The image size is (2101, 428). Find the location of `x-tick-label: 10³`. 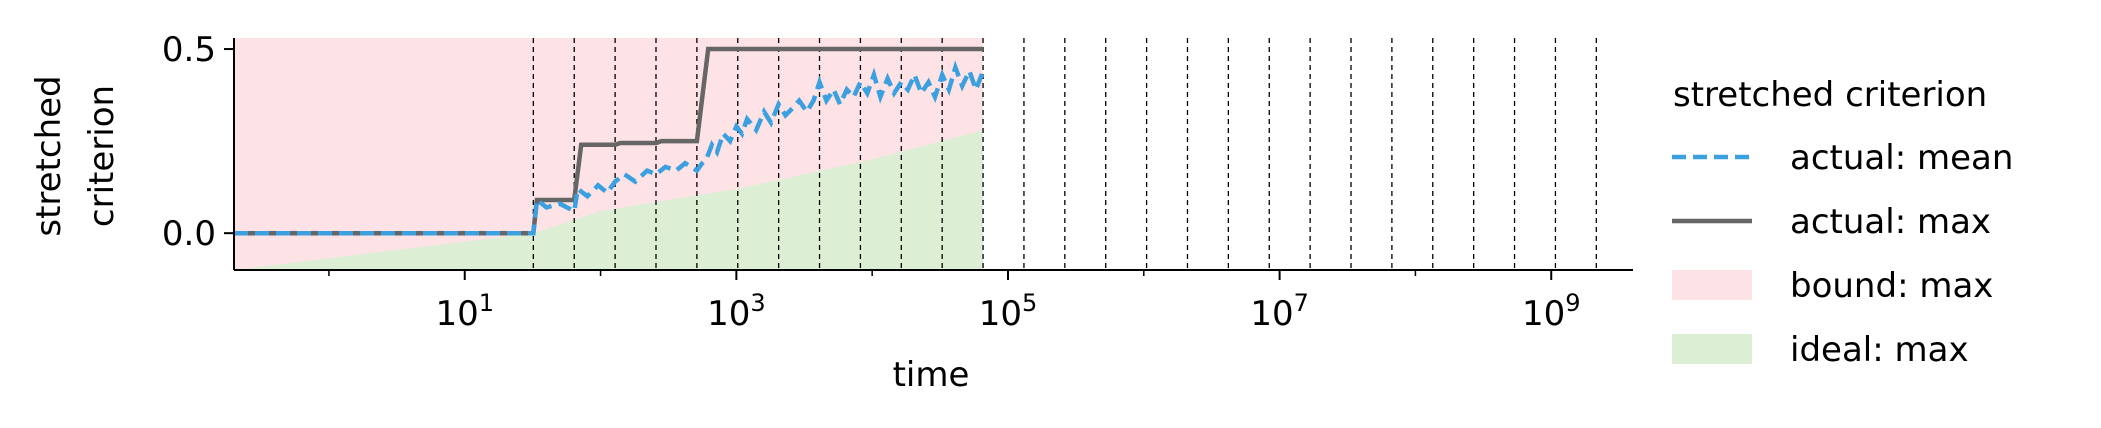

x-tick-label: 10³ is located at coordinates (736, 311).